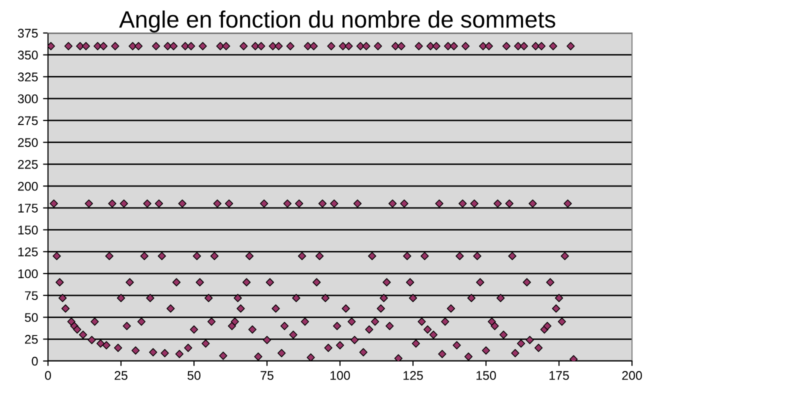 The width and height of the screenshot is (785, 394). Describe the element at coordinates (632, 375) in the screenshot. I see `x-tick-label: 200` at that location.